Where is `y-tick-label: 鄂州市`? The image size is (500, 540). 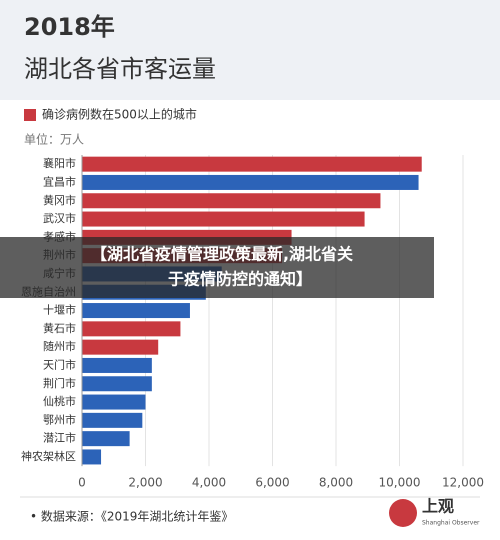 y-tick-label: 鄂州市 is located at coordinates (59, 419).